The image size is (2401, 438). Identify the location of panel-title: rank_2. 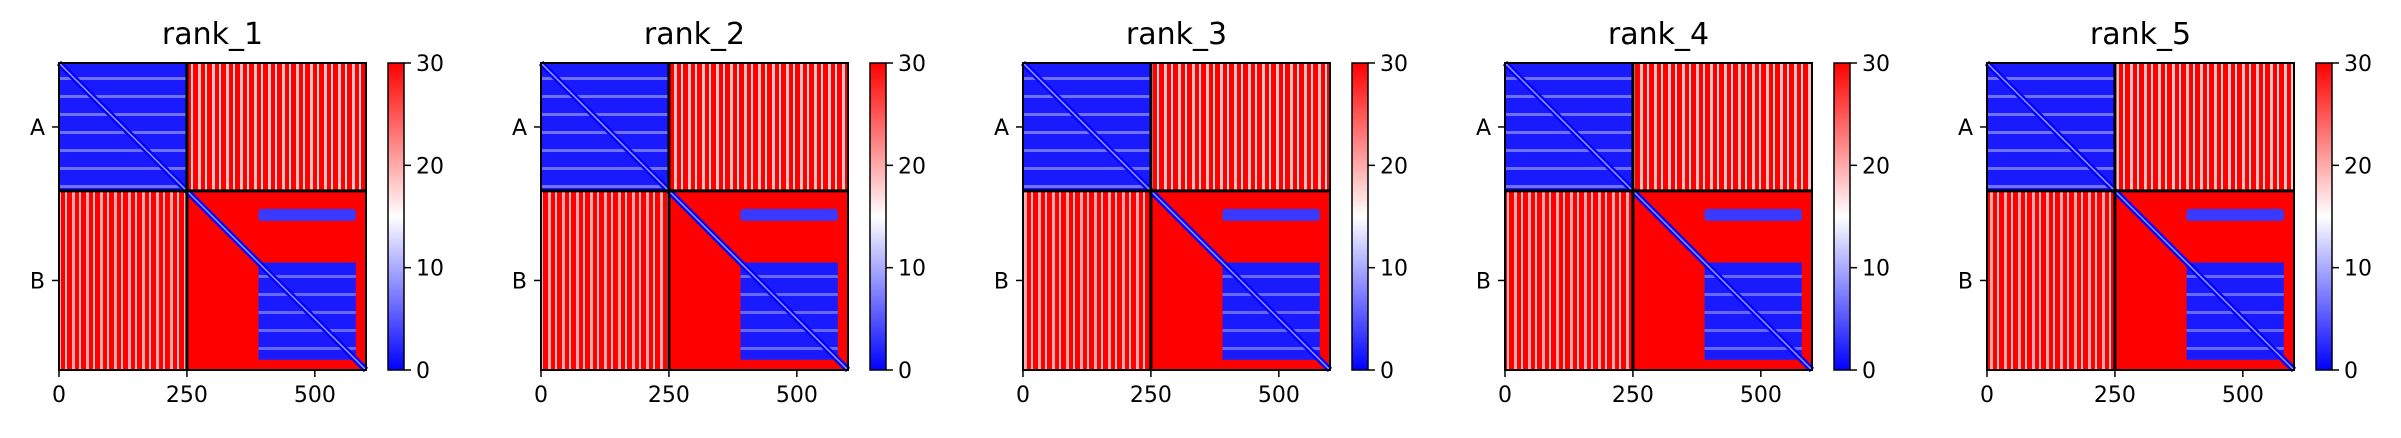
(694, 34).